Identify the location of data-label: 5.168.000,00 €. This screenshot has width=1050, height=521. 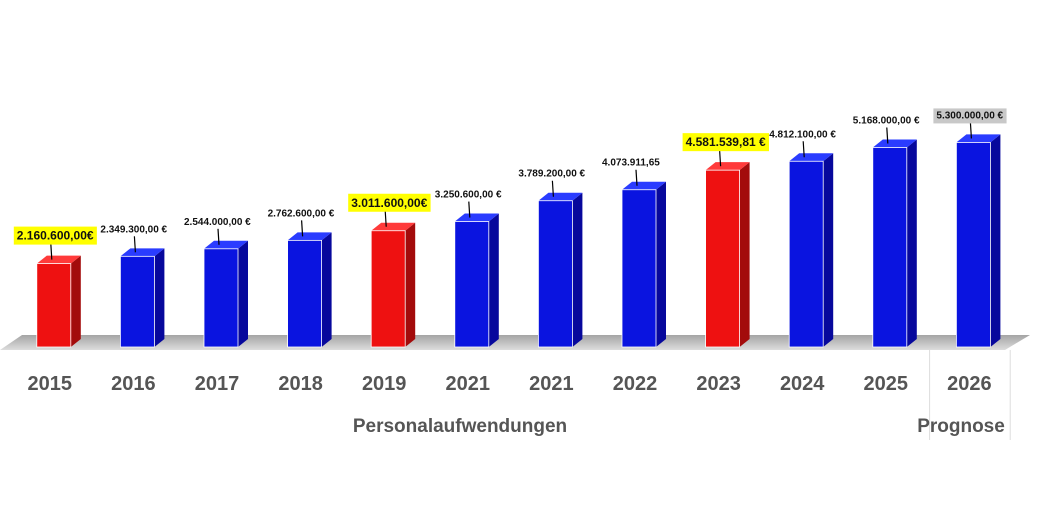
(886, 121).